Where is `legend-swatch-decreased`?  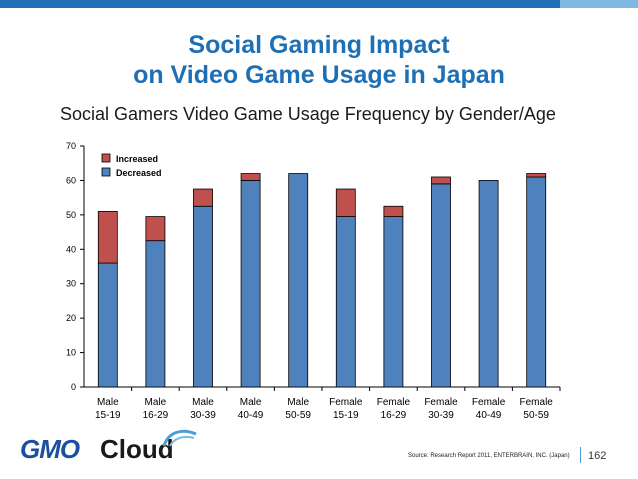 legend-swatch-decreased is located at coordinates (106, 172).